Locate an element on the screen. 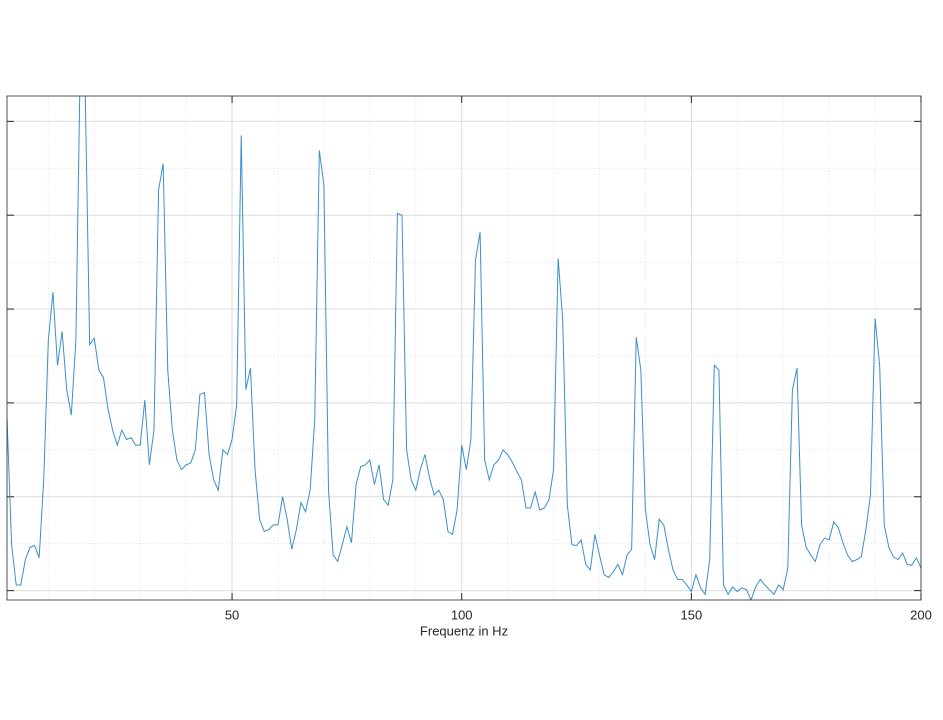 The height and width of the screenshot is (720, 943). x-tick-label: 150 is located at coordinates (692, 614).